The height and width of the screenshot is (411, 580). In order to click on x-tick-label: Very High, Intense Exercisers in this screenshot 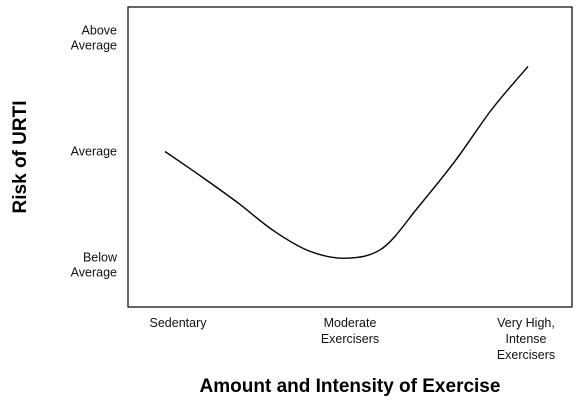, I will do `click(526, 339)`.